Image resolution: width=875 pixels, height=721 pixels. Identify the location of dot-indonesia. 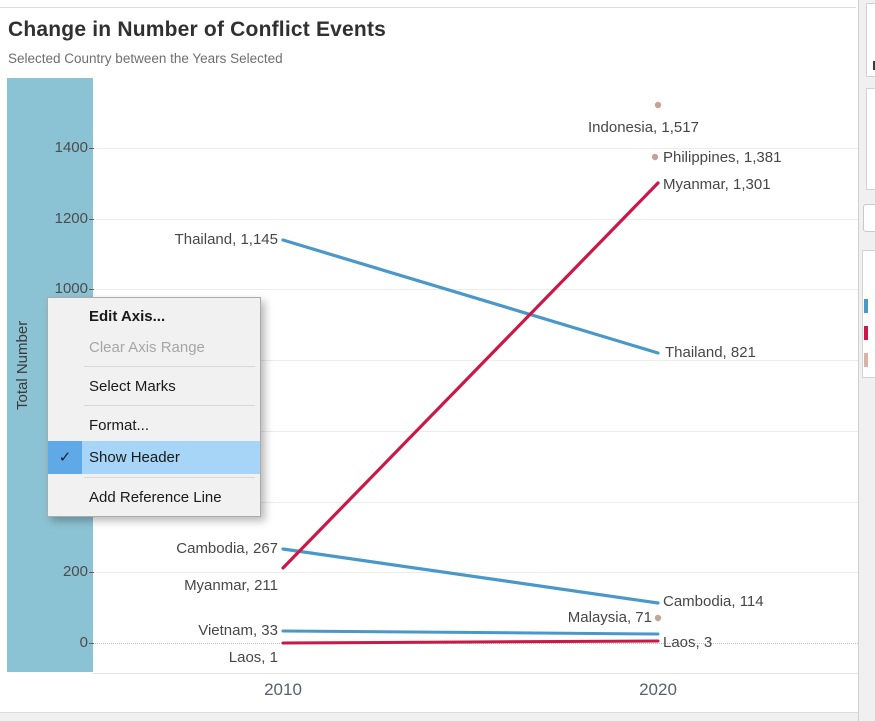
(658, 105).